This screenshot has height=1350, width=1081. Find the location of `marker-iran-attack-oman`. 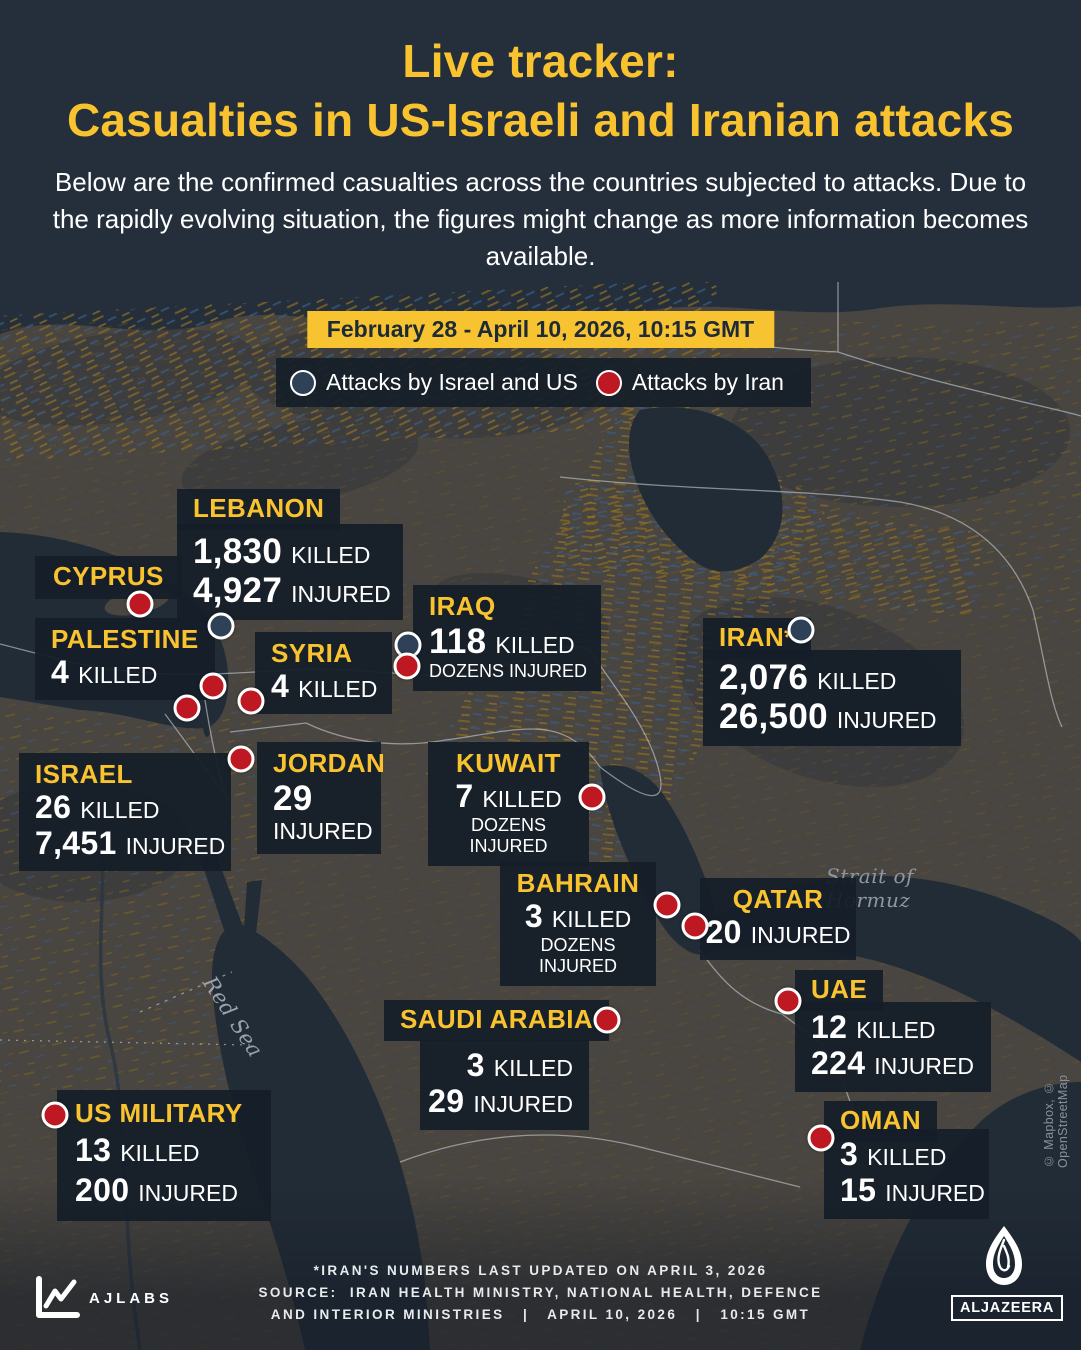

marker-iran-attack-oman is located at coordinates (821, 1138).